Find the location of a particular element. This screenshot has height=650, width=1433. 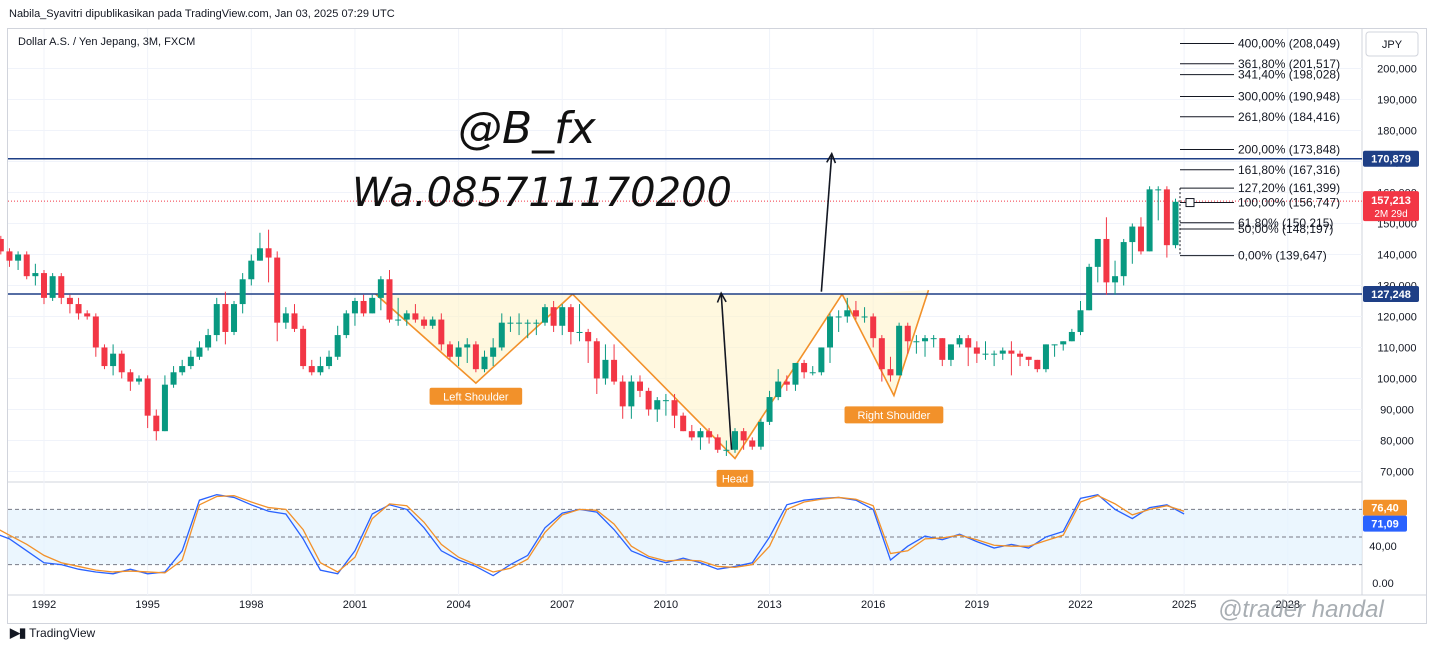

level-price-tag: 170,879 is located at coordinates (1391, 158).